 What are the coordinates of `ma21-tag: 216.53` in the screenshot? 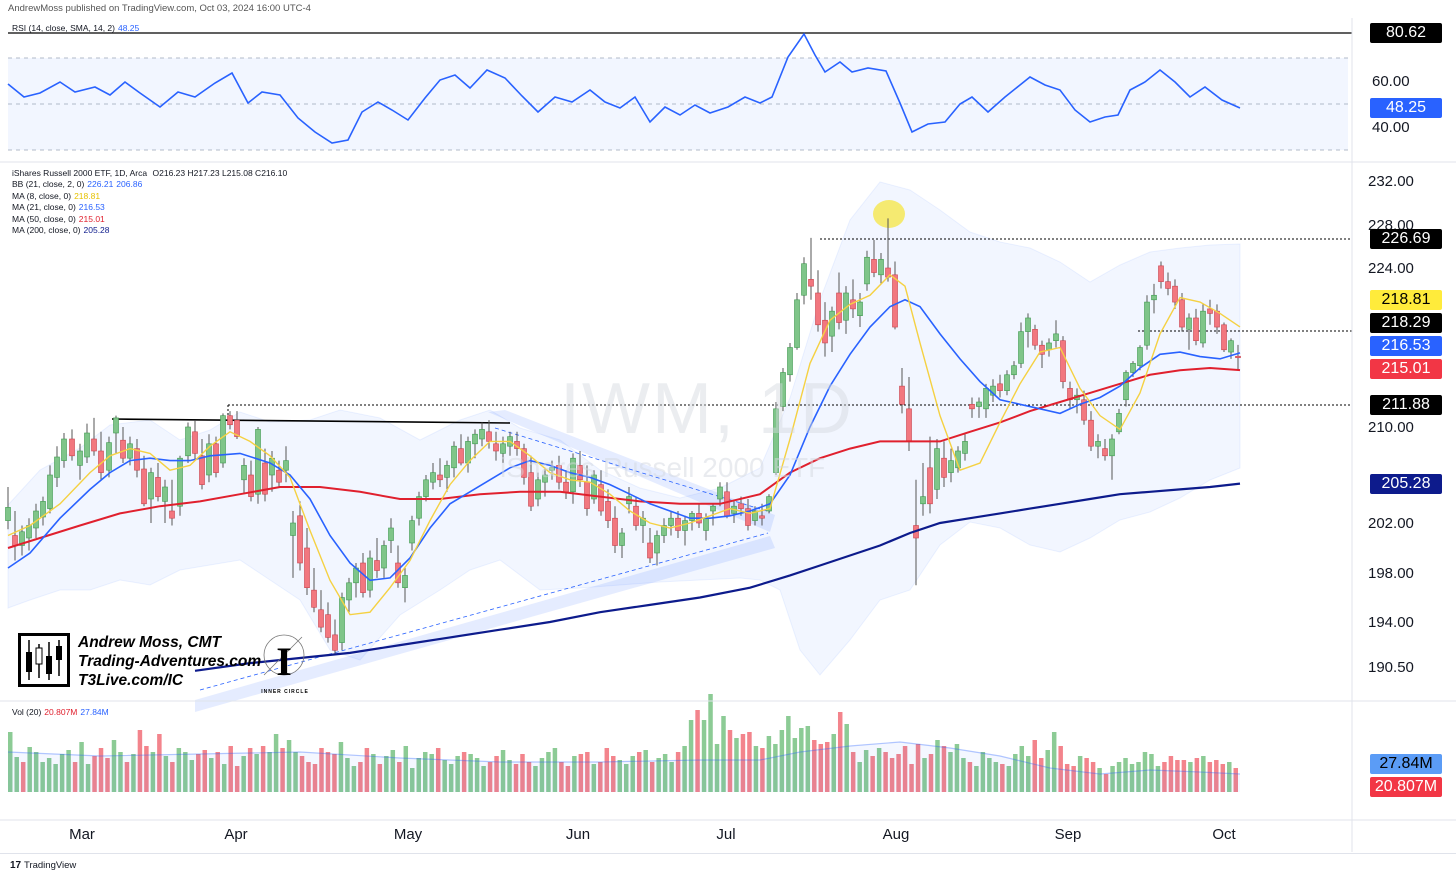 It's located at (1406, 346).